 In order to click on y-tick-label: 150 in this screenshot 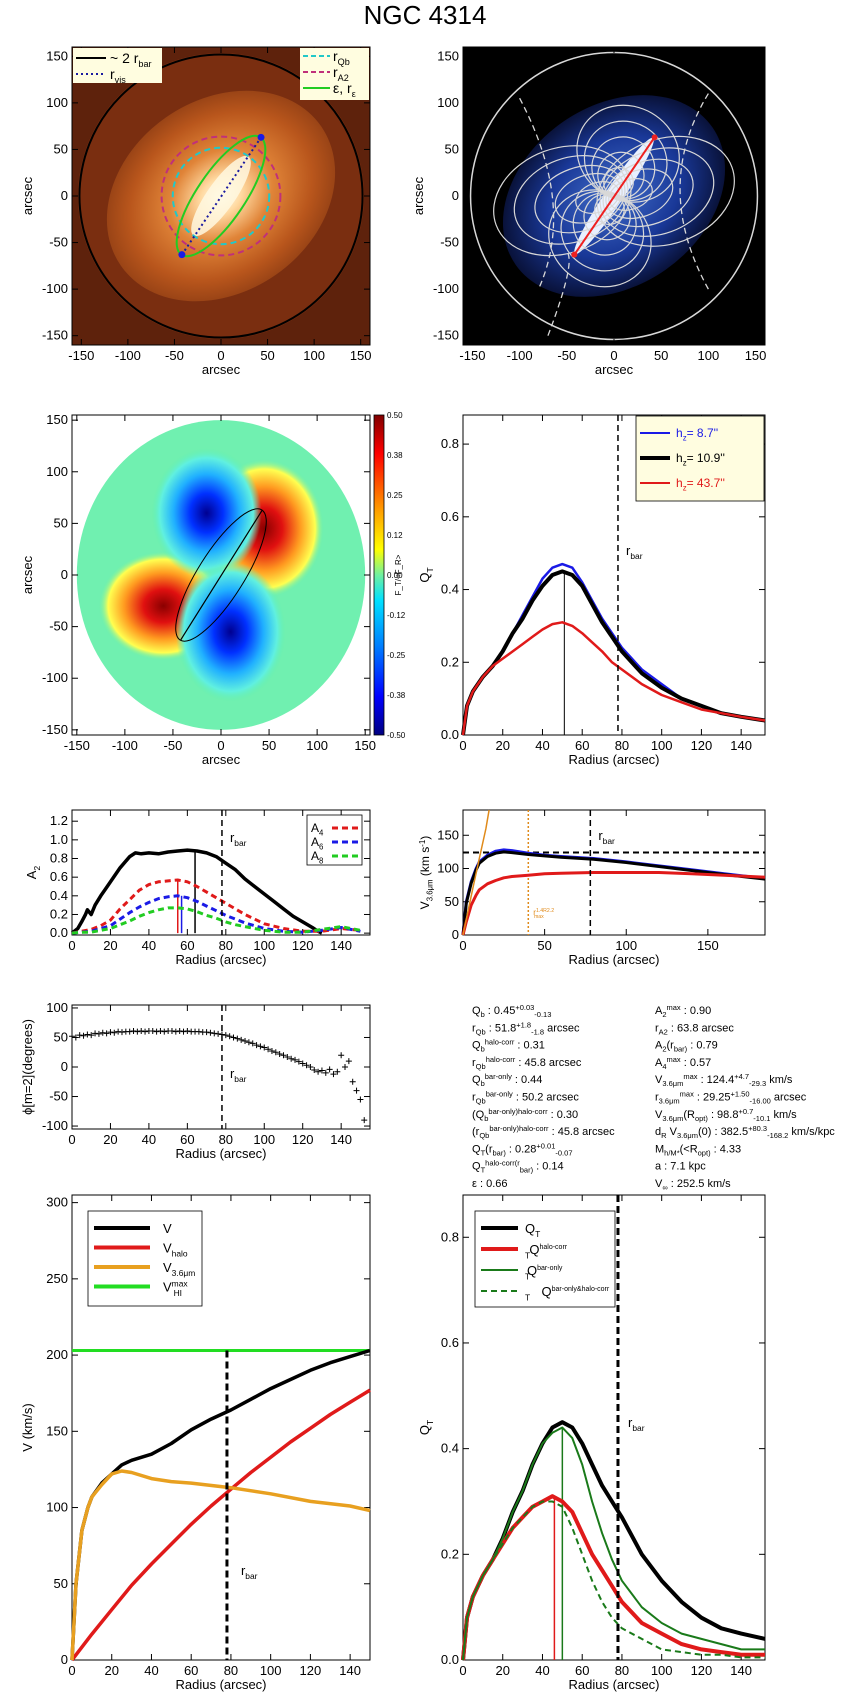, I will do `click(57, 1430)`.